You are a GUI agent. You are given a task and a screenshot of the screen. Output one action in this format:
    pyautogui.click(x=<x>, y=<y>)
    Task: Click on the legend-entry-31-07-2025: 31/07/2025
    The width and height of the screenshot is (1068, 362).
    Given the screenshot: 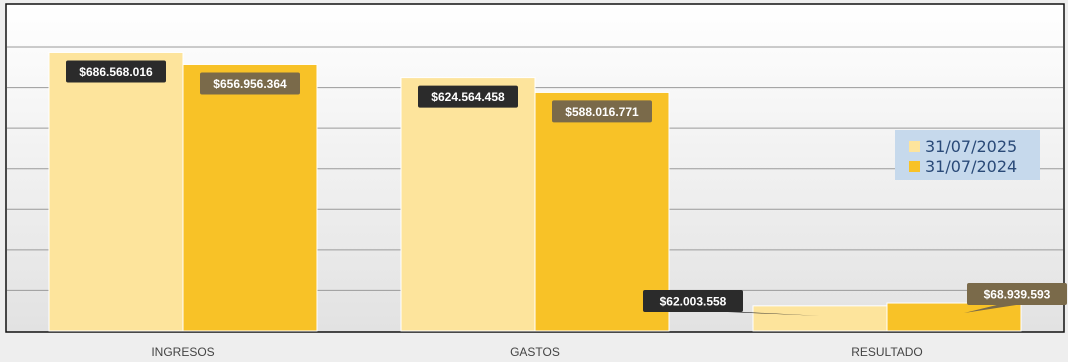 What is the action you would take?
    pyautogui.click(x=971, y=146)
    